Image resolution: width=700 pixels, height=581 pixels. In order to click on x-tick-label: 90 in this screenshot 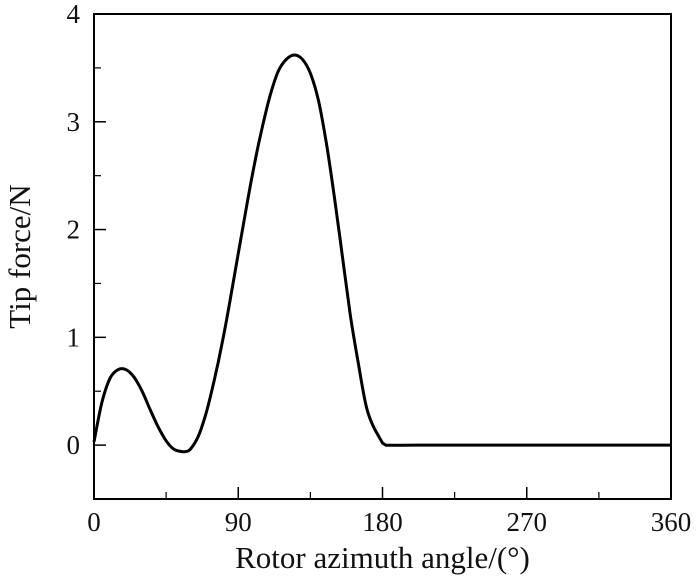, I will do `click(238, 522)`.